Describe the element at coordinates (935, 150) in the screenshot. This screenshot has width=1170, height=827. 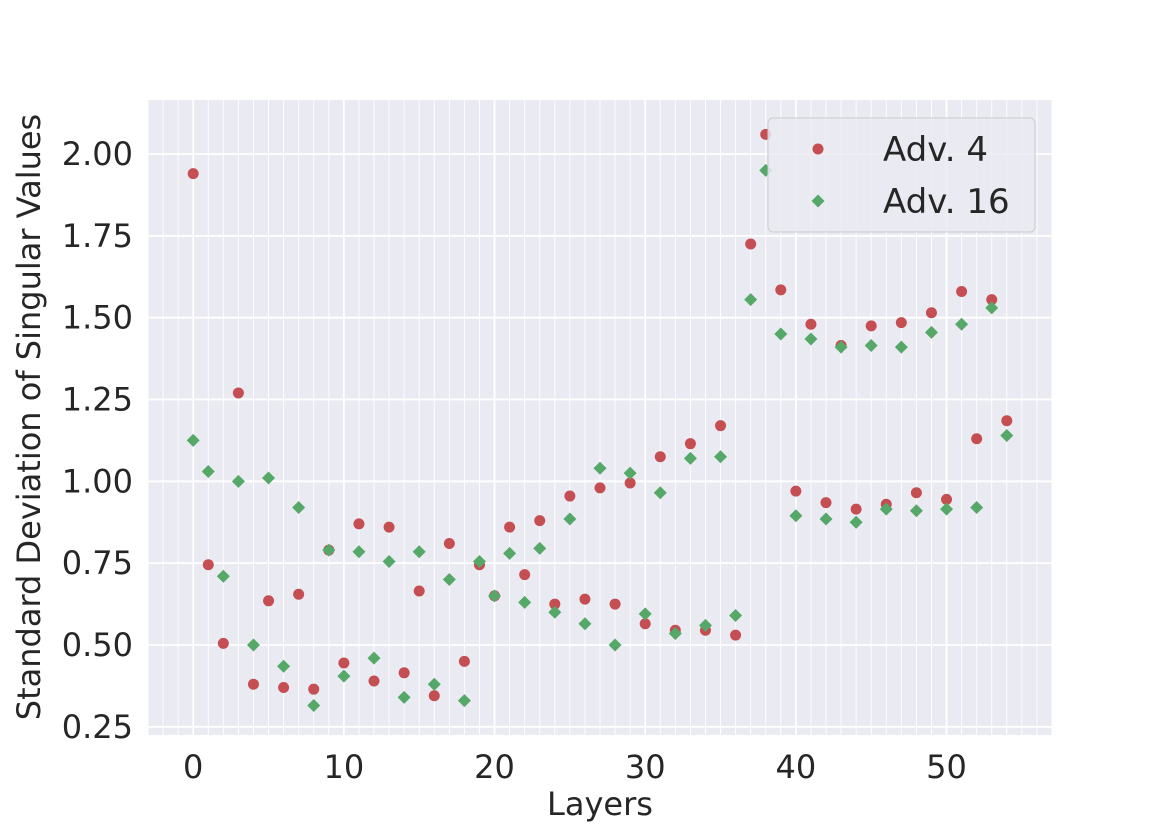
I see `legend-label: Adv. 4` at that location.